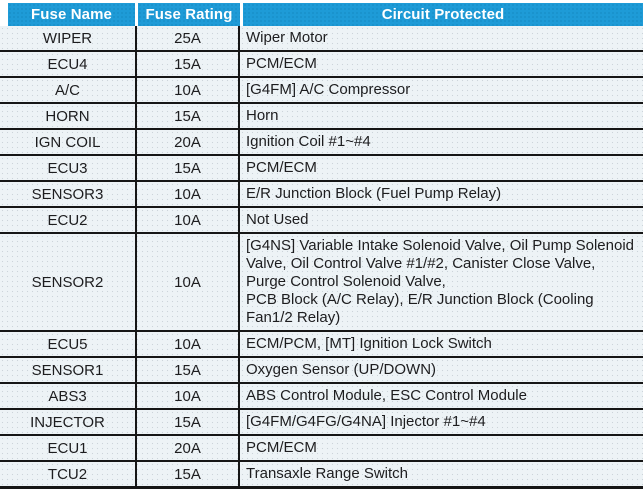  What do you see at coordinates (67, 344) in the screenshot?
I see `fuse-name-cell: ECU5` at bounding box center [67, 344].